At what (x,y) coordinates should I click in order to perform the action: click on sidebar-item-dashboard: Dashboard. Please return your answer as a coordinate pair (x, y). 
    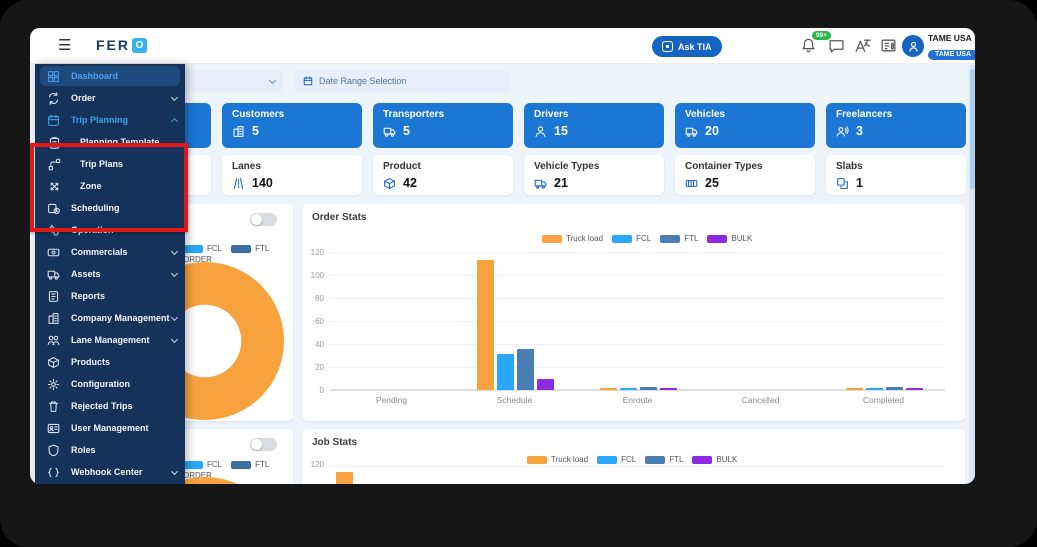
    Looking at the image, I should click on (110, 76).